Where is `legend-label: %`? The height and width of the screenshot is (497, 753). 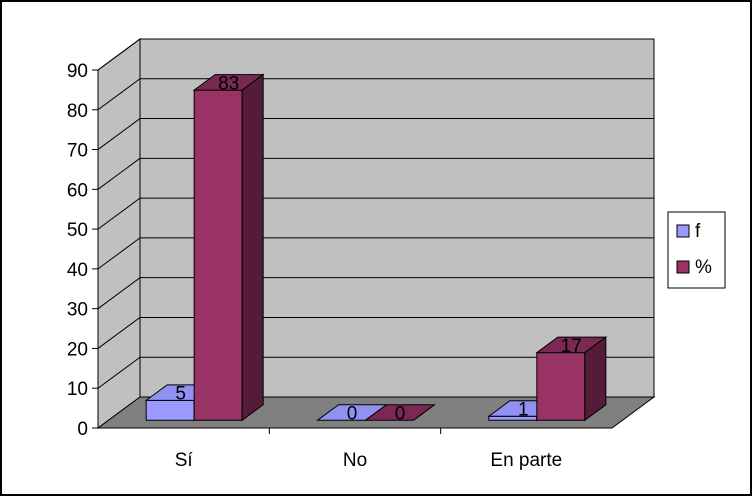
legend-label: % is located at coordinates (703, 267).